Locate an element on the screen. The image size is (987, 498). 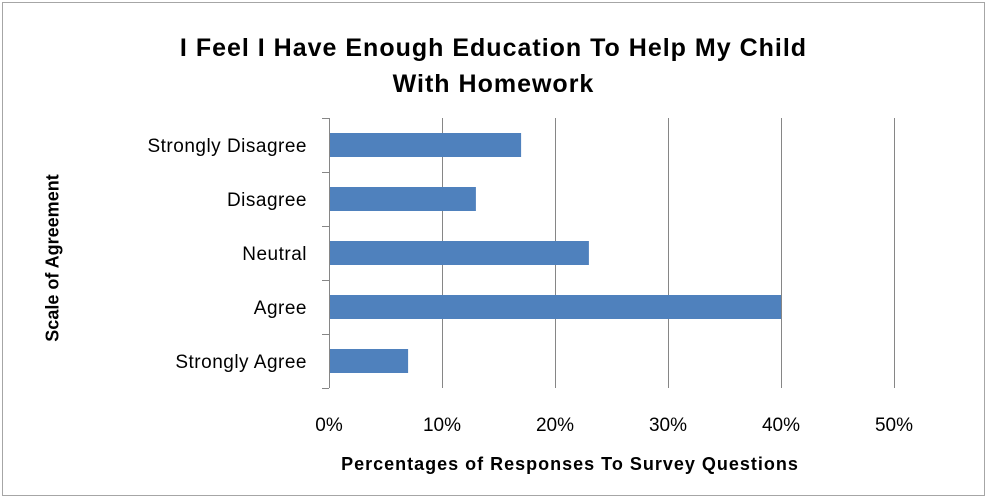
x-tick-label-5: 50% is located at coordinates (894, 425).